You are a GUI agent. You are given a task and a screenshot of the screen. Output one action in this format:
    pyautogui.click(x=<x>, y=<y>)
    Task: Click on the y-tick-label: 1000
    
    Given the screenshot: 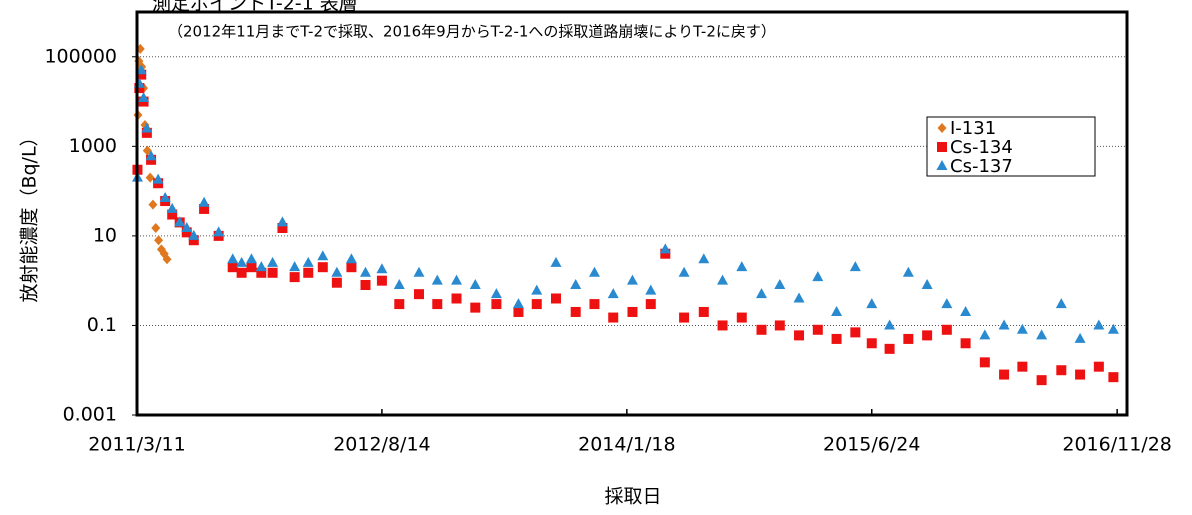 What is the action you would take?
    pyautogui.click(x=93, y=146)
    